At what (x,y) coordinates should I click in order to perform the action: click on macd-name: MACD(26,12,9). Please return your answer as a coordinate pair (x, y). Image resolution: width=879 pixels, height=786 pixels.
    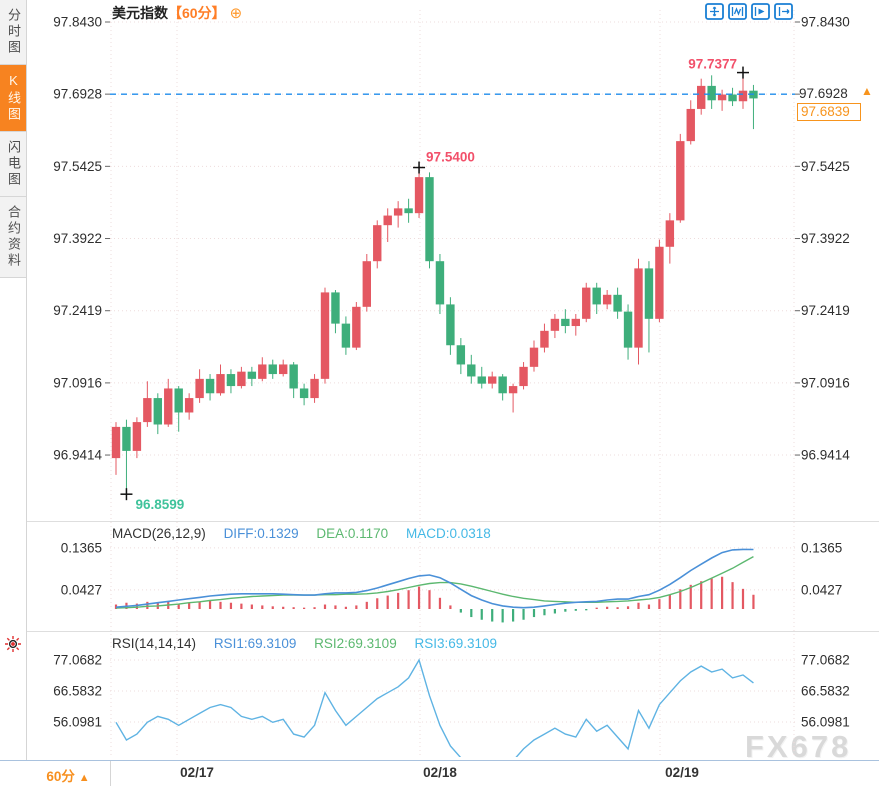
    Looking at the image, I should click on (159, 533).